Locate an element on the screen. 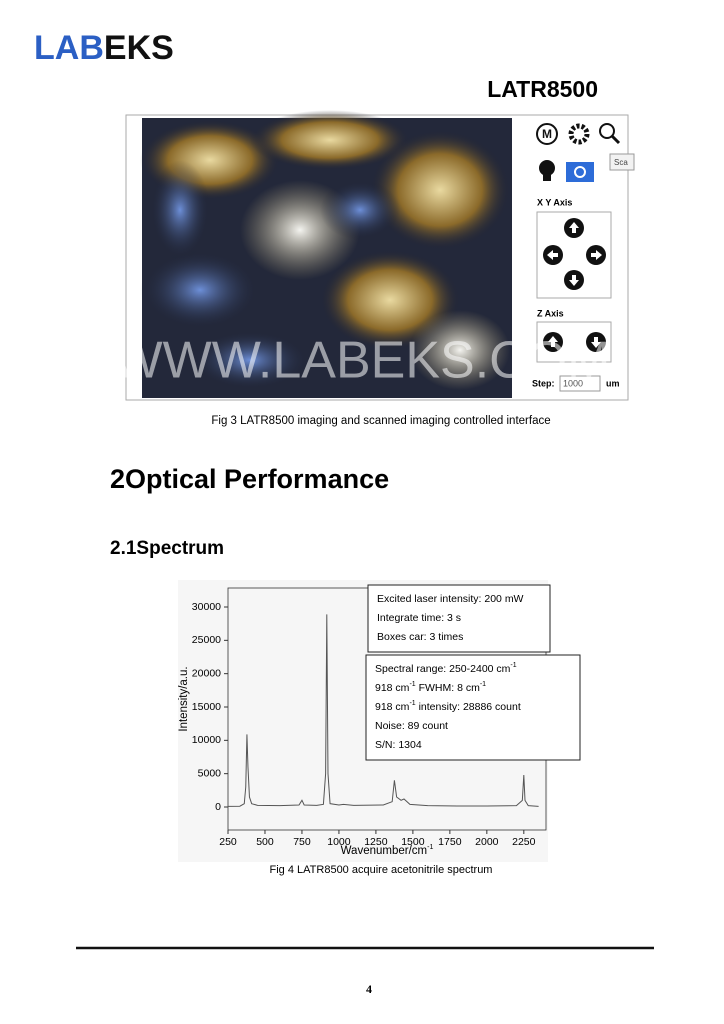 The width and height of the screenshot is (724, 1024). camera-button is located at coordinates (580, 172).